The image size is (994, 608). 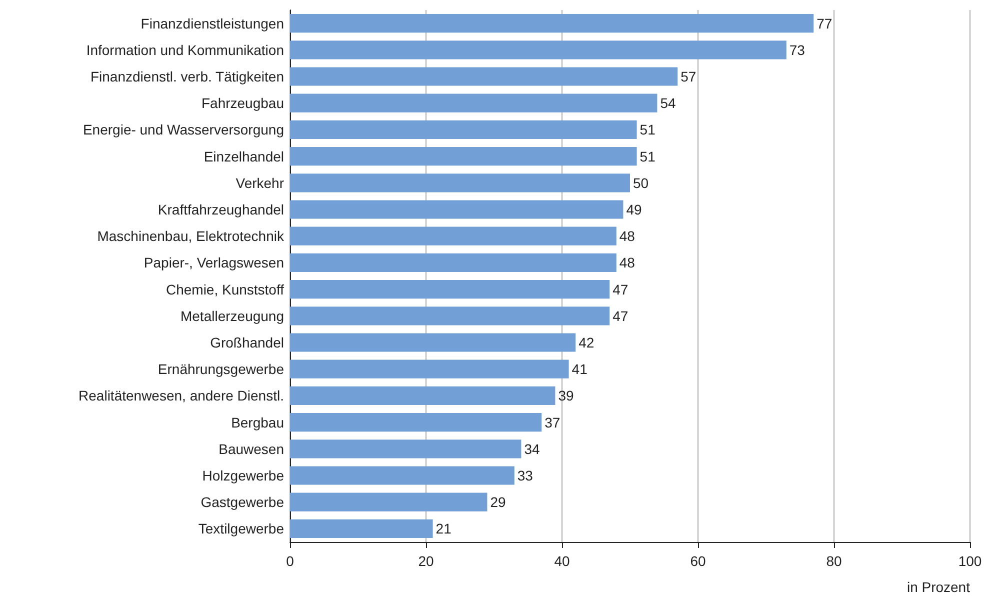 What do you see at coordinates (698, 561) in the screenshot?
I see `x-tick-label: 60` at bounding box center [698, 561].